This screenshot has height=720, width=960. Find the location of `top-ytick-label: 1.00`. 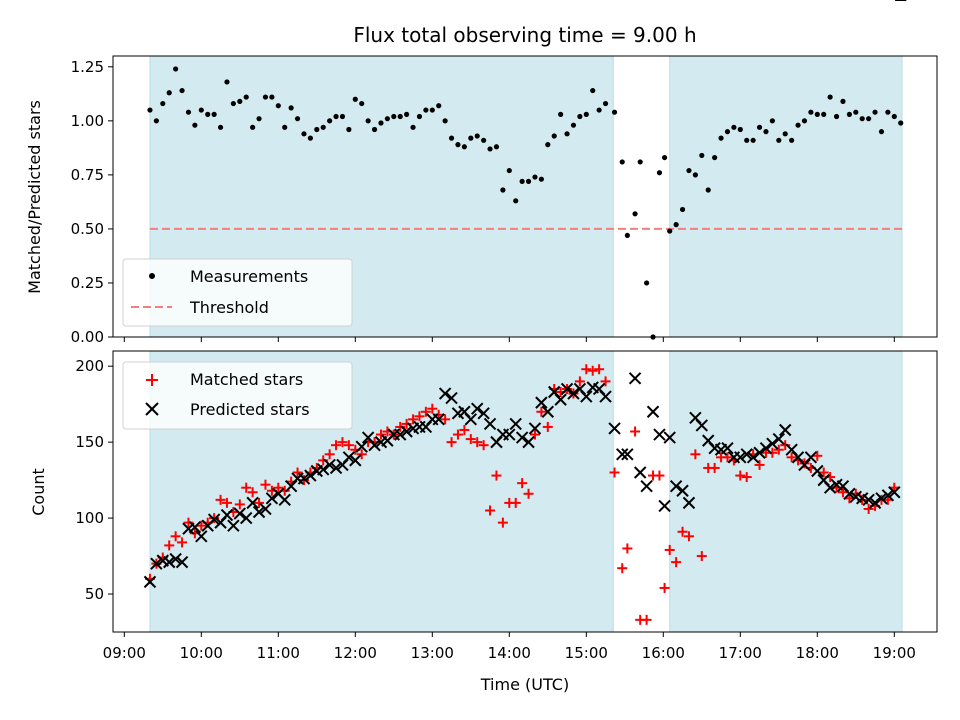

top-ytick-label: 1.00 is located at coordinates (87, 121).